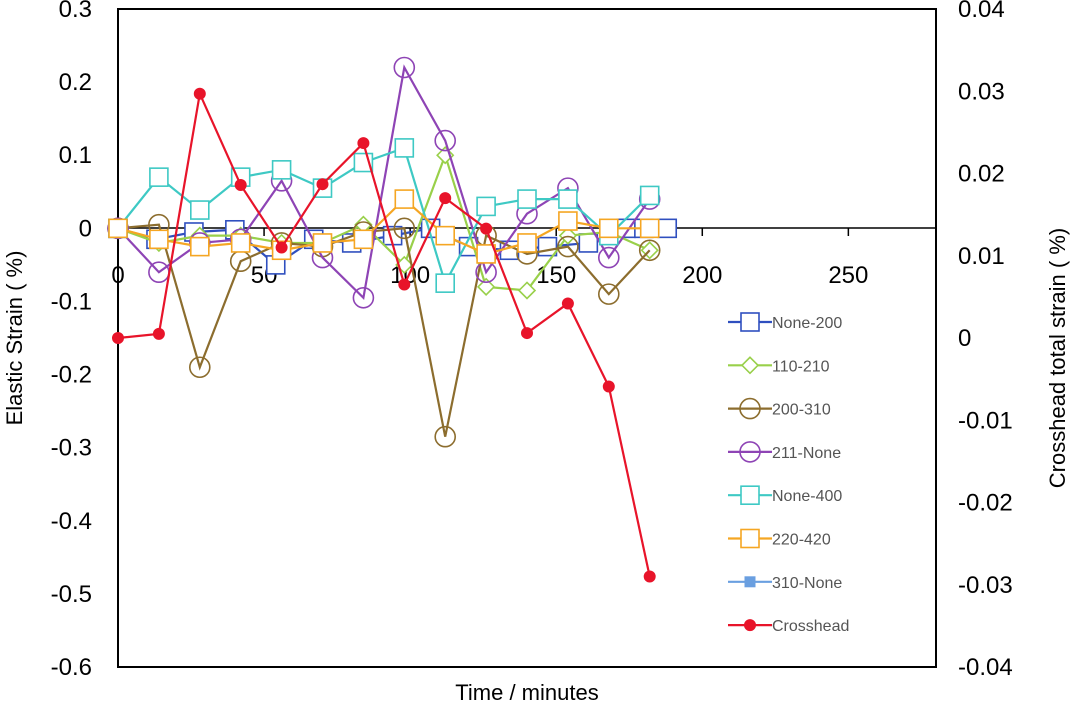  What do you see at coordinates (71, 448) in the screenshot?
I see `y-tick-label: -0.3` at bounding box center [71, 448].